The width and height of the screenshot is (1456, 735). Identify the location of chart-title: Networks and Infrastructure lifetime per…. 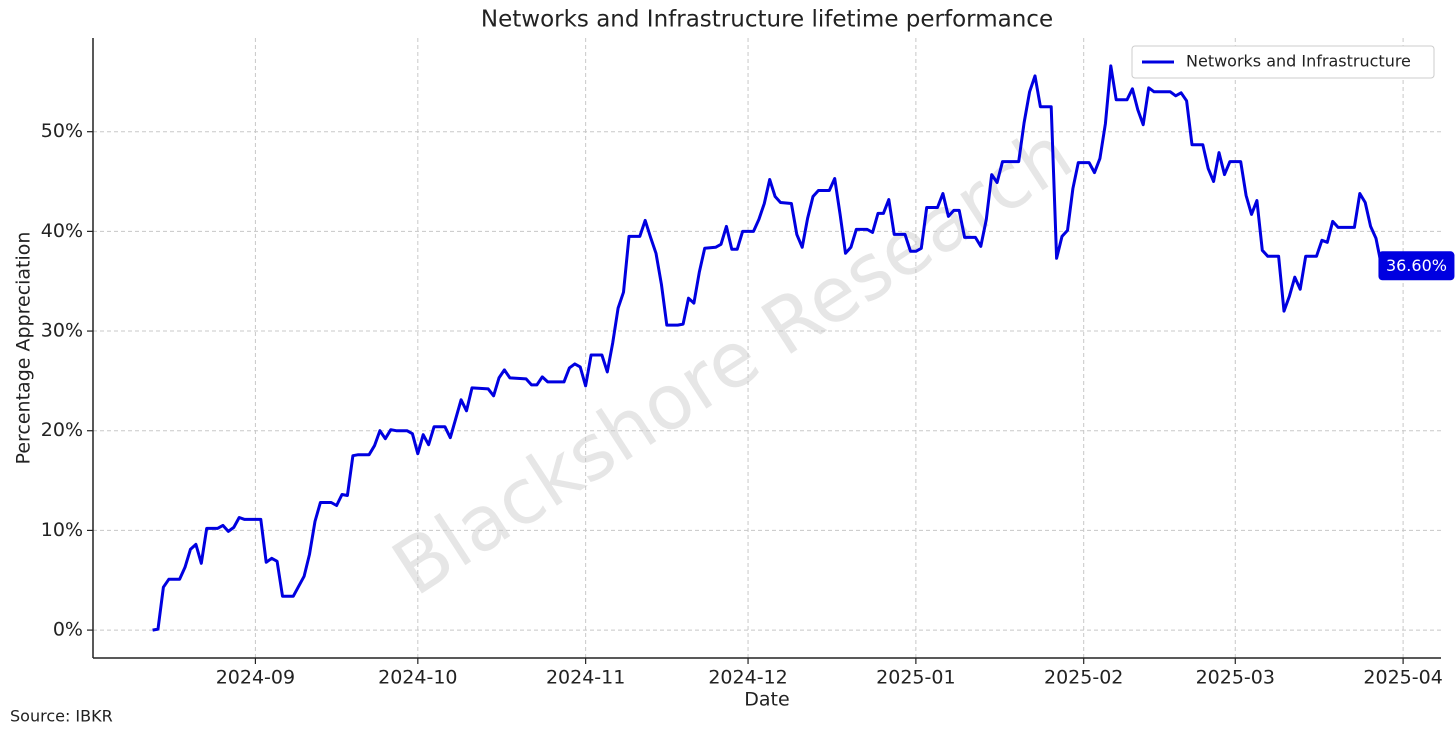
(767, 20).